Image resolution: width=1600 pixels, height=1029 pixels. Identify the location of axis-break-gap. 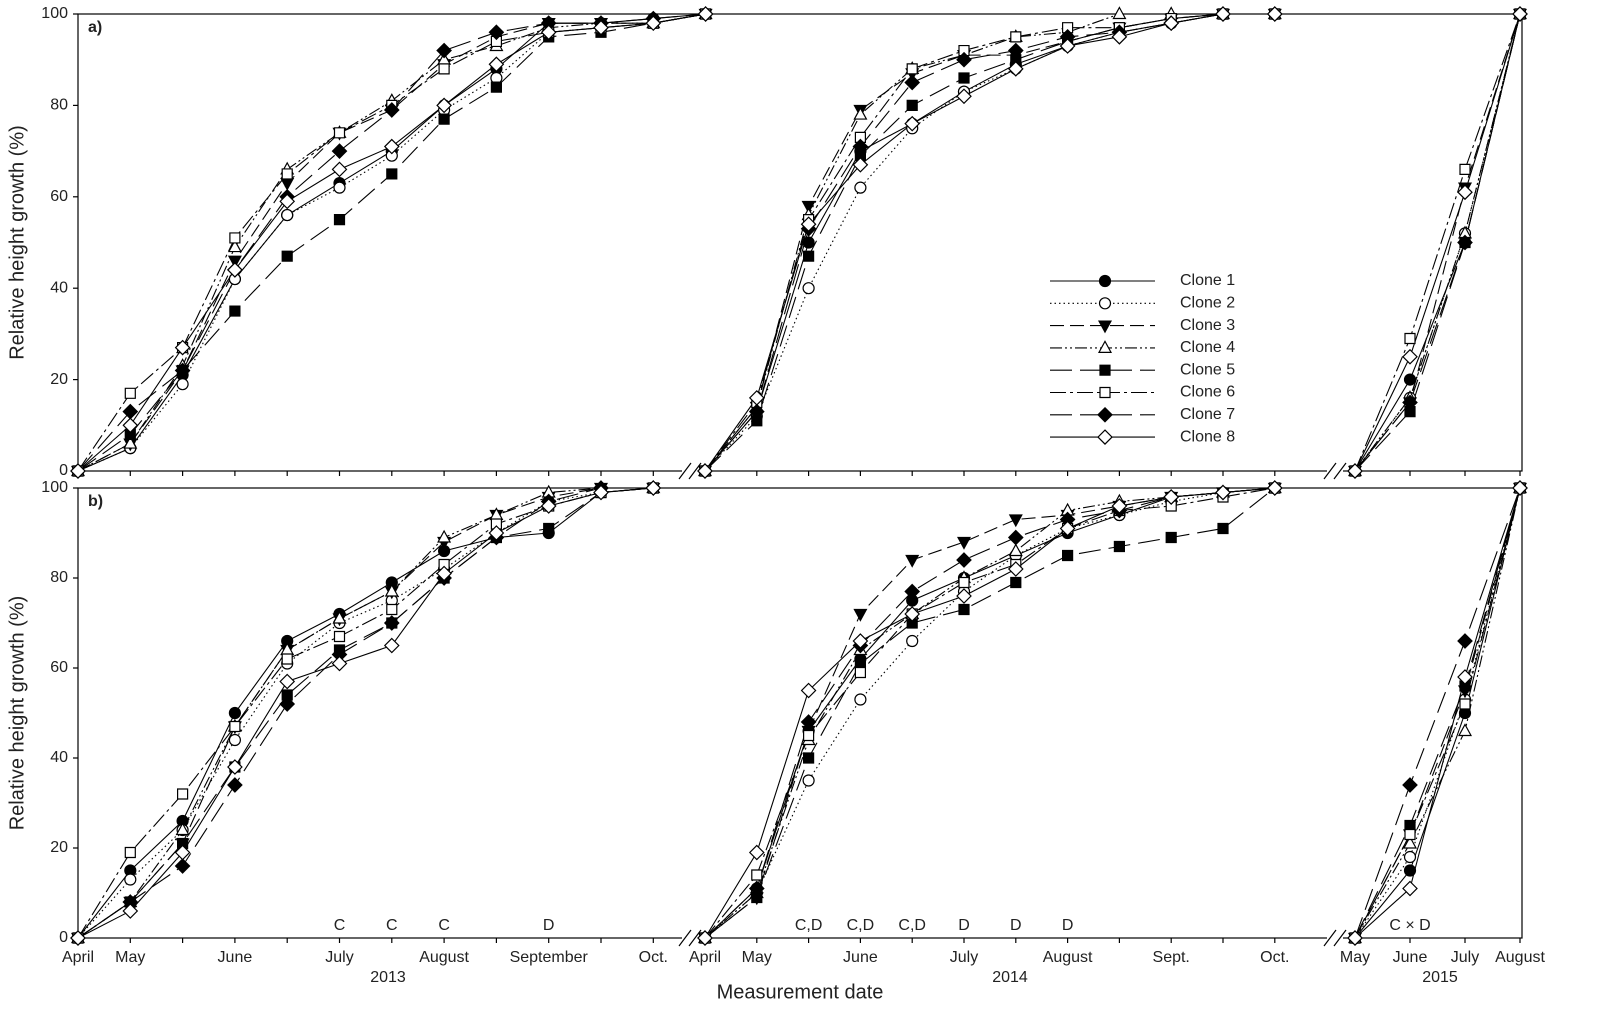
(1335, 938).